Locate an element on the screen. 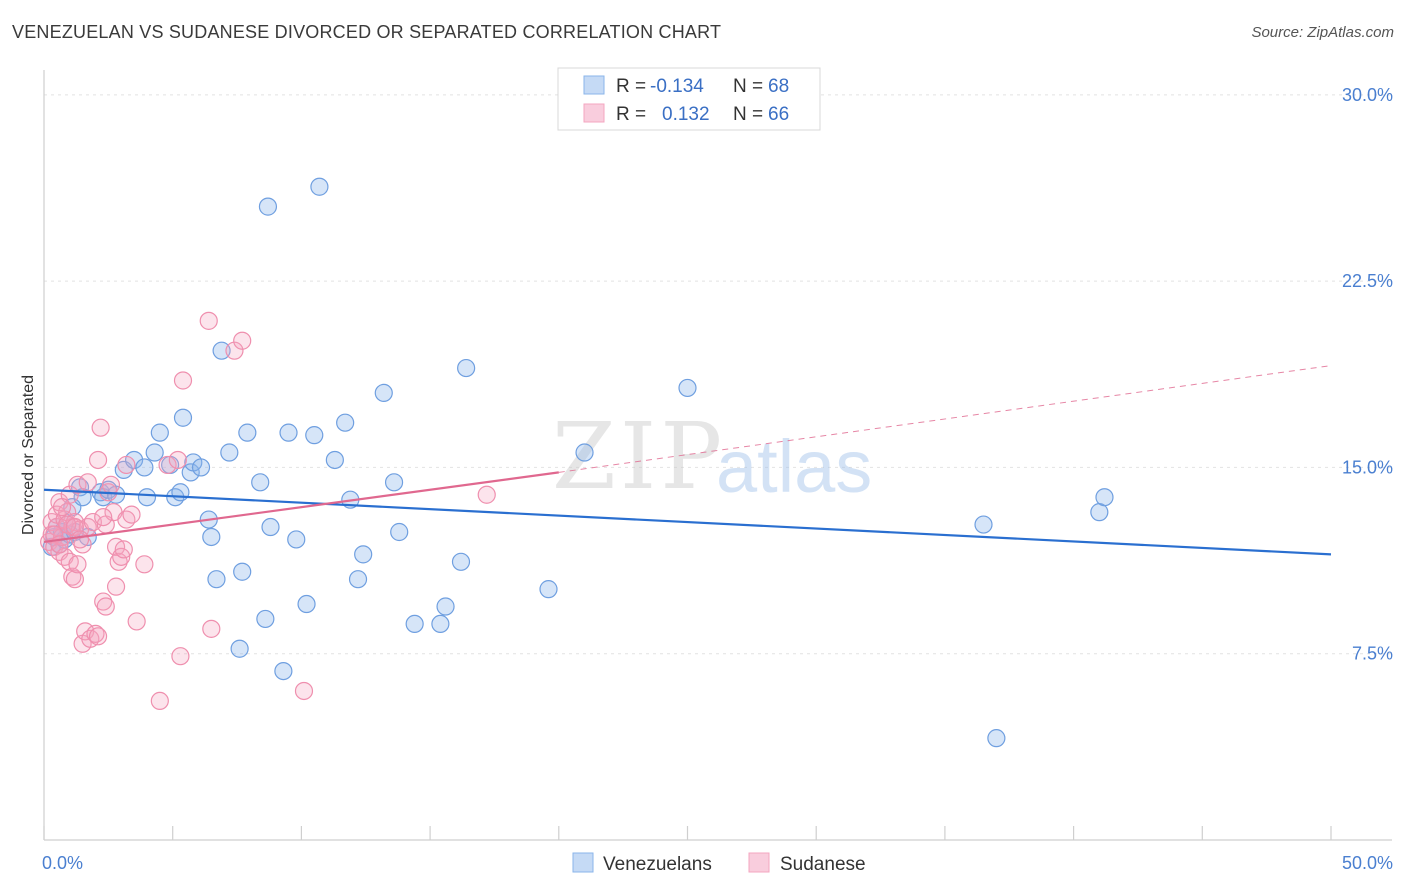  legend-r-label-2: R = is located at coordinates (631, 114).